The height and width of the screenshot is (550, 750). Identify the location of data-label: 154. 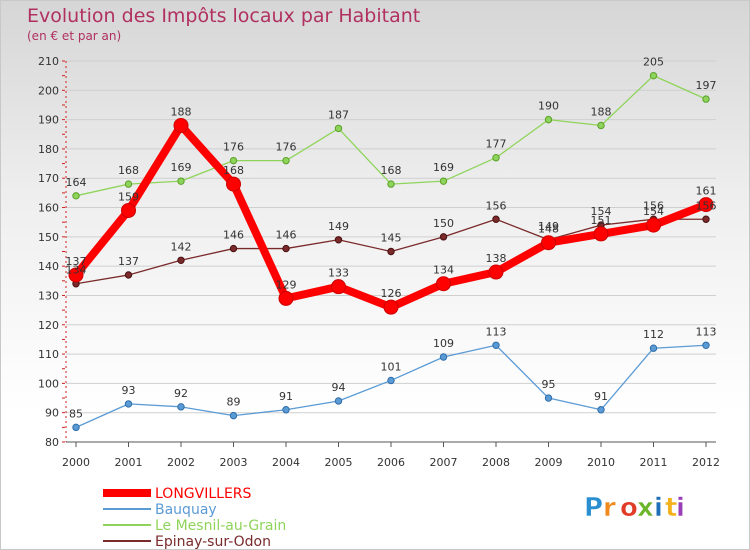
(653, 211).